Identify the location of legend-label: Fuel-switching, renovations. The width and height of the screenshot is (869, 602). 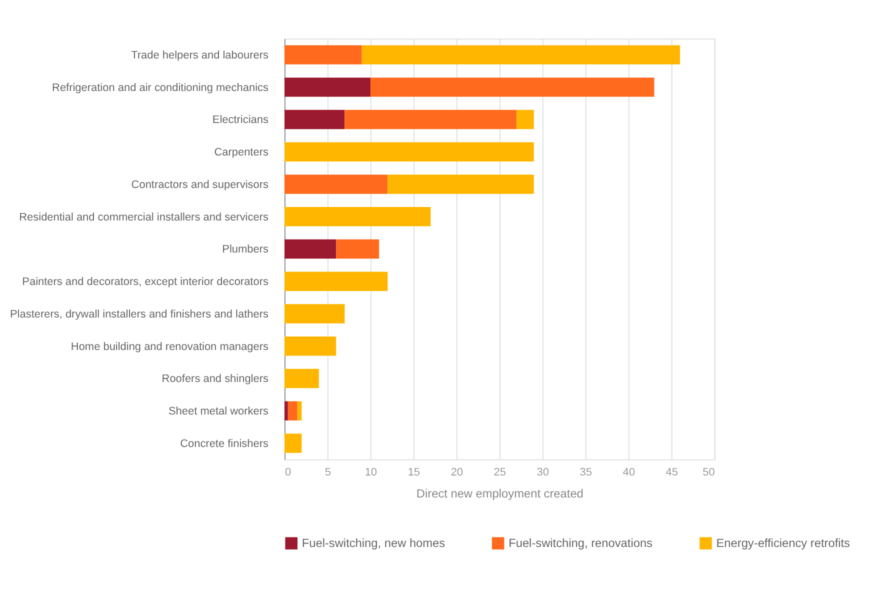
(580, 543).